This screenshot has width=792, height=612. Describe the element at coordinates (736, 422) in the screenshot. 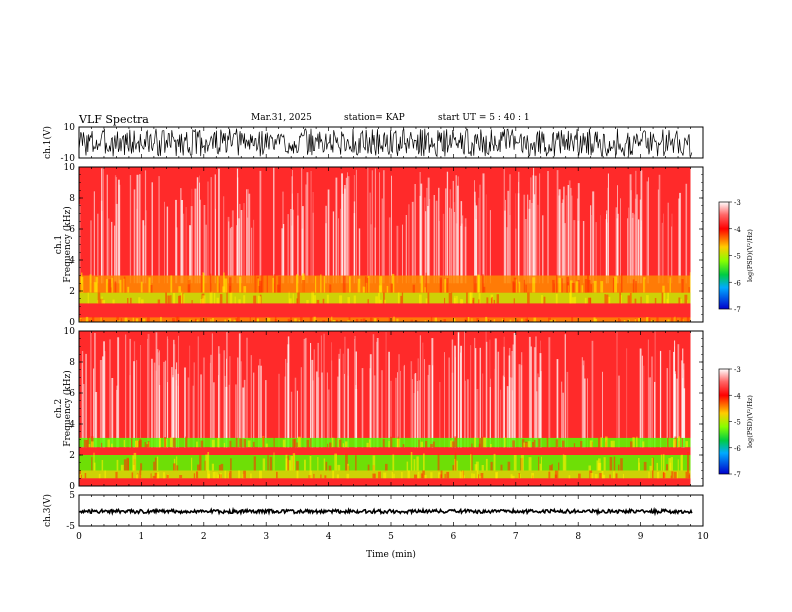

I see `ch2-spectrogram-colorbar: -3 -4 -5 -6 -7 log(PSD)(V²/Hz)` at that location.